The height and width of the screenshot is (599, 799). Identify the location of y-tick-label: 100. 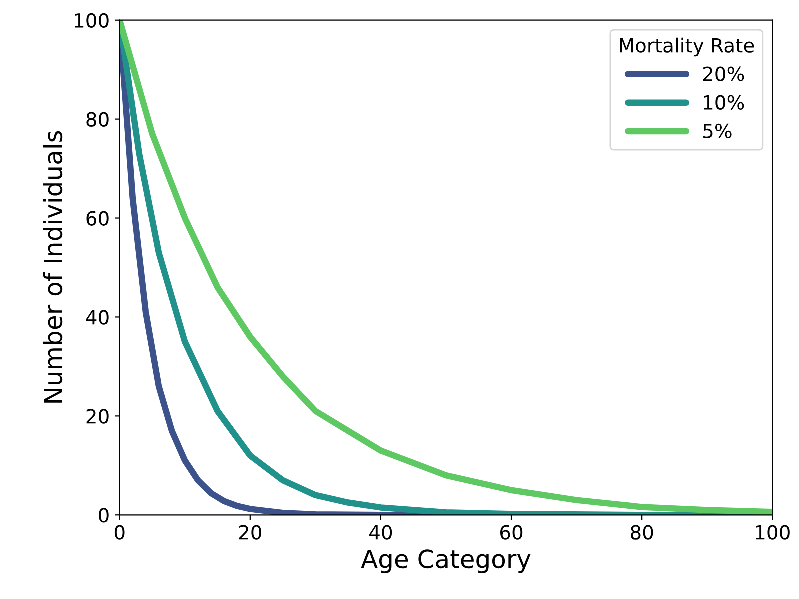
(92, 20).